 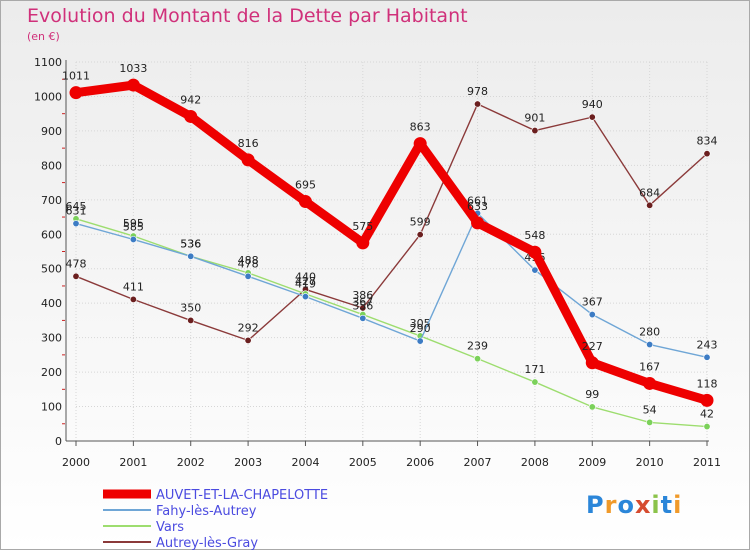 What do you see at coordinates (707, 344) in the screenshot?
I see `data-label: 243` at bounding box center [707, 344].